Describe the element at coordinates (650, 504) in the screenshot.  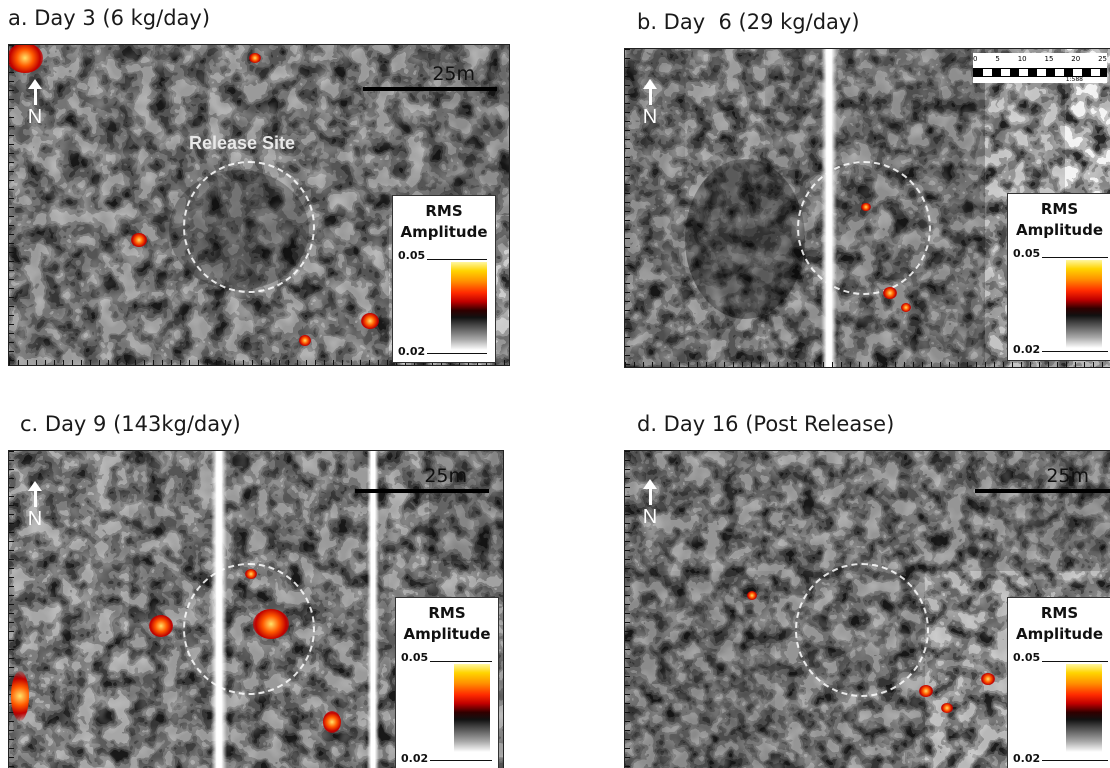
I see `panel-d-north-arrow-icon: N` at that location.